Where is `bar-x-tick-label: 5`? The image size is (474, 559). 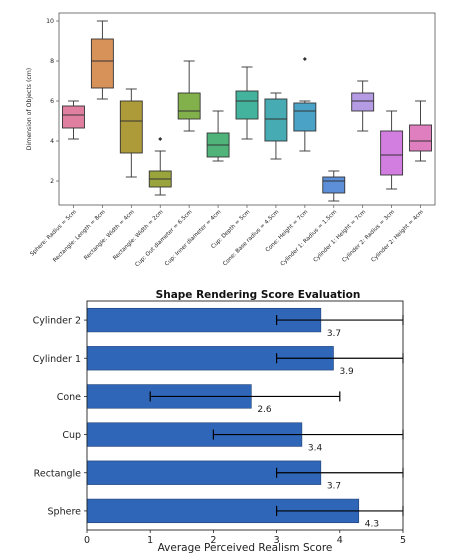 bar-x-tick-label: 5 is located at coordinates (403, 540).